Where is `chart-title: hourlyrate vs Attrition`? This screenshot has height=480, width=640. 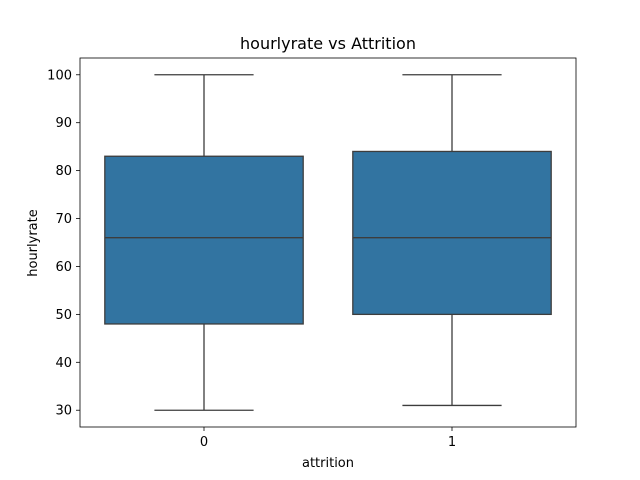
chart-title: hourlyrate vs Attrition is located at coordinates (328, 43).